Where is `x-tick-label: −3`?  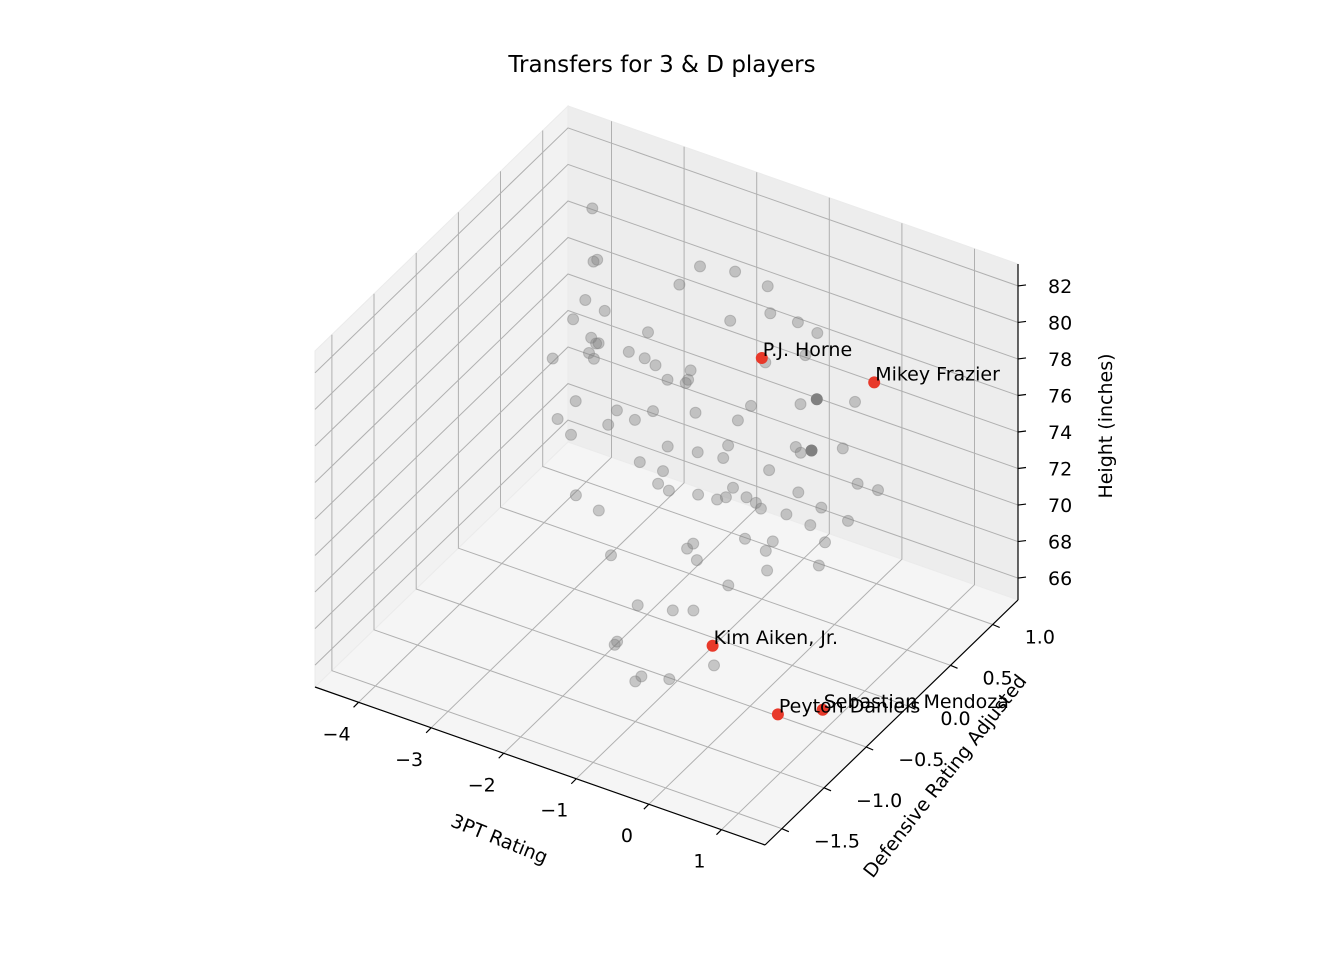 x-tick-label: −3 is located at coordinates (409, 760).